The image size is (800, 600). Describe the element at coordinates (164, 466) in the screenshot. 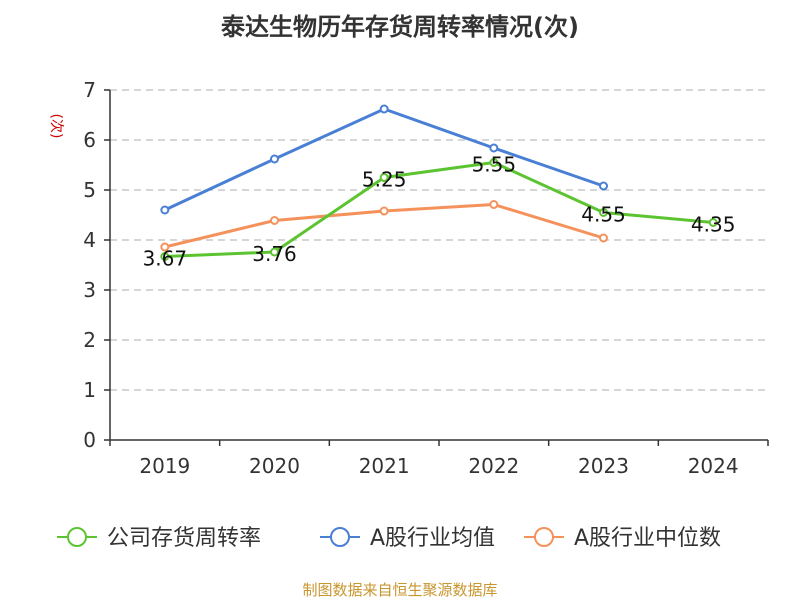

I see `x-tick-label: 2019` at that location.